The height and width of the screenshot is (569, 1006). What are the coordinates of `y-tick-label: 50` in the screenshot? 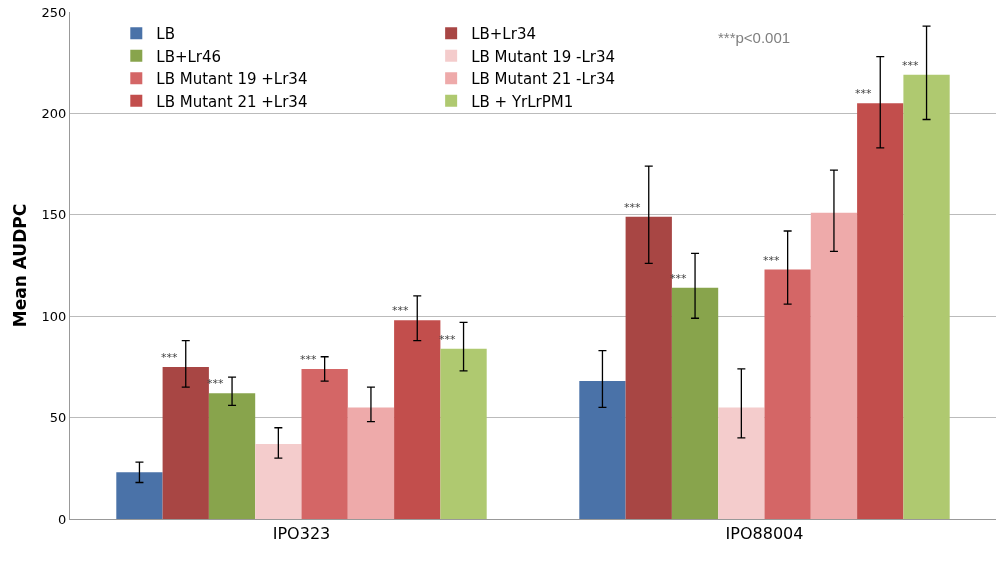 It's located at (58, 418).